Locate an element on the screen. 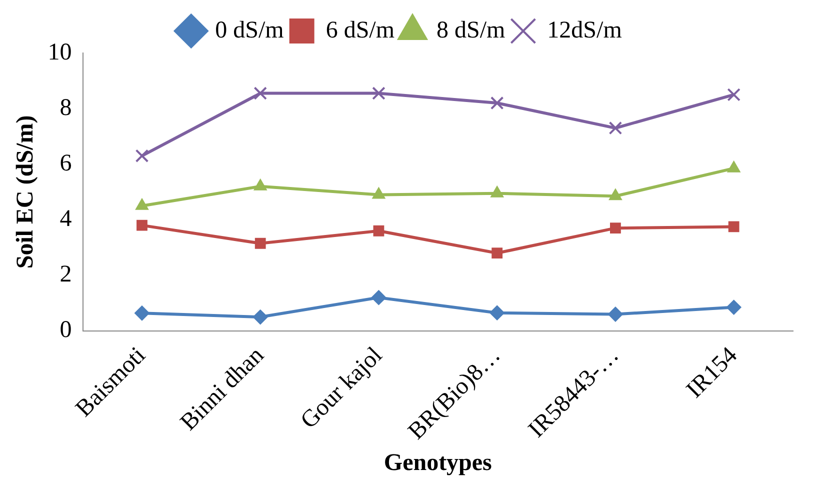 The height and width of the screenshot is (489, 823). y-tick-label: 10 is located at coordinates (60, 52).